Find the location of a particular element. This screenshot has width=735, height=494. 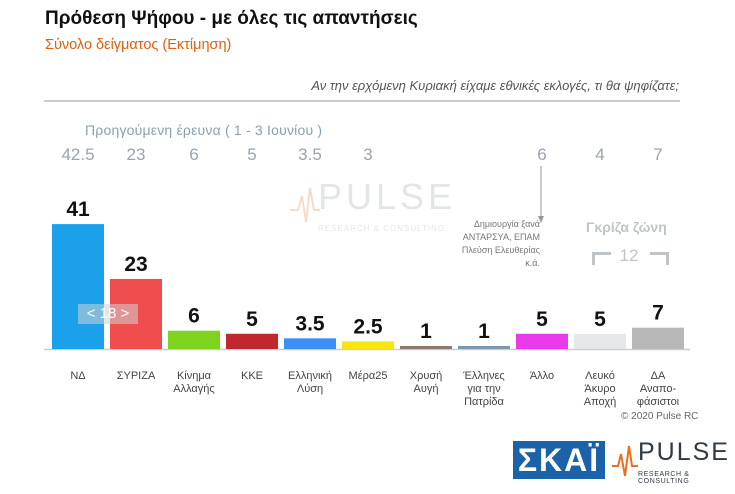

category-label: Άλλο is located at coordinates (542, 376).